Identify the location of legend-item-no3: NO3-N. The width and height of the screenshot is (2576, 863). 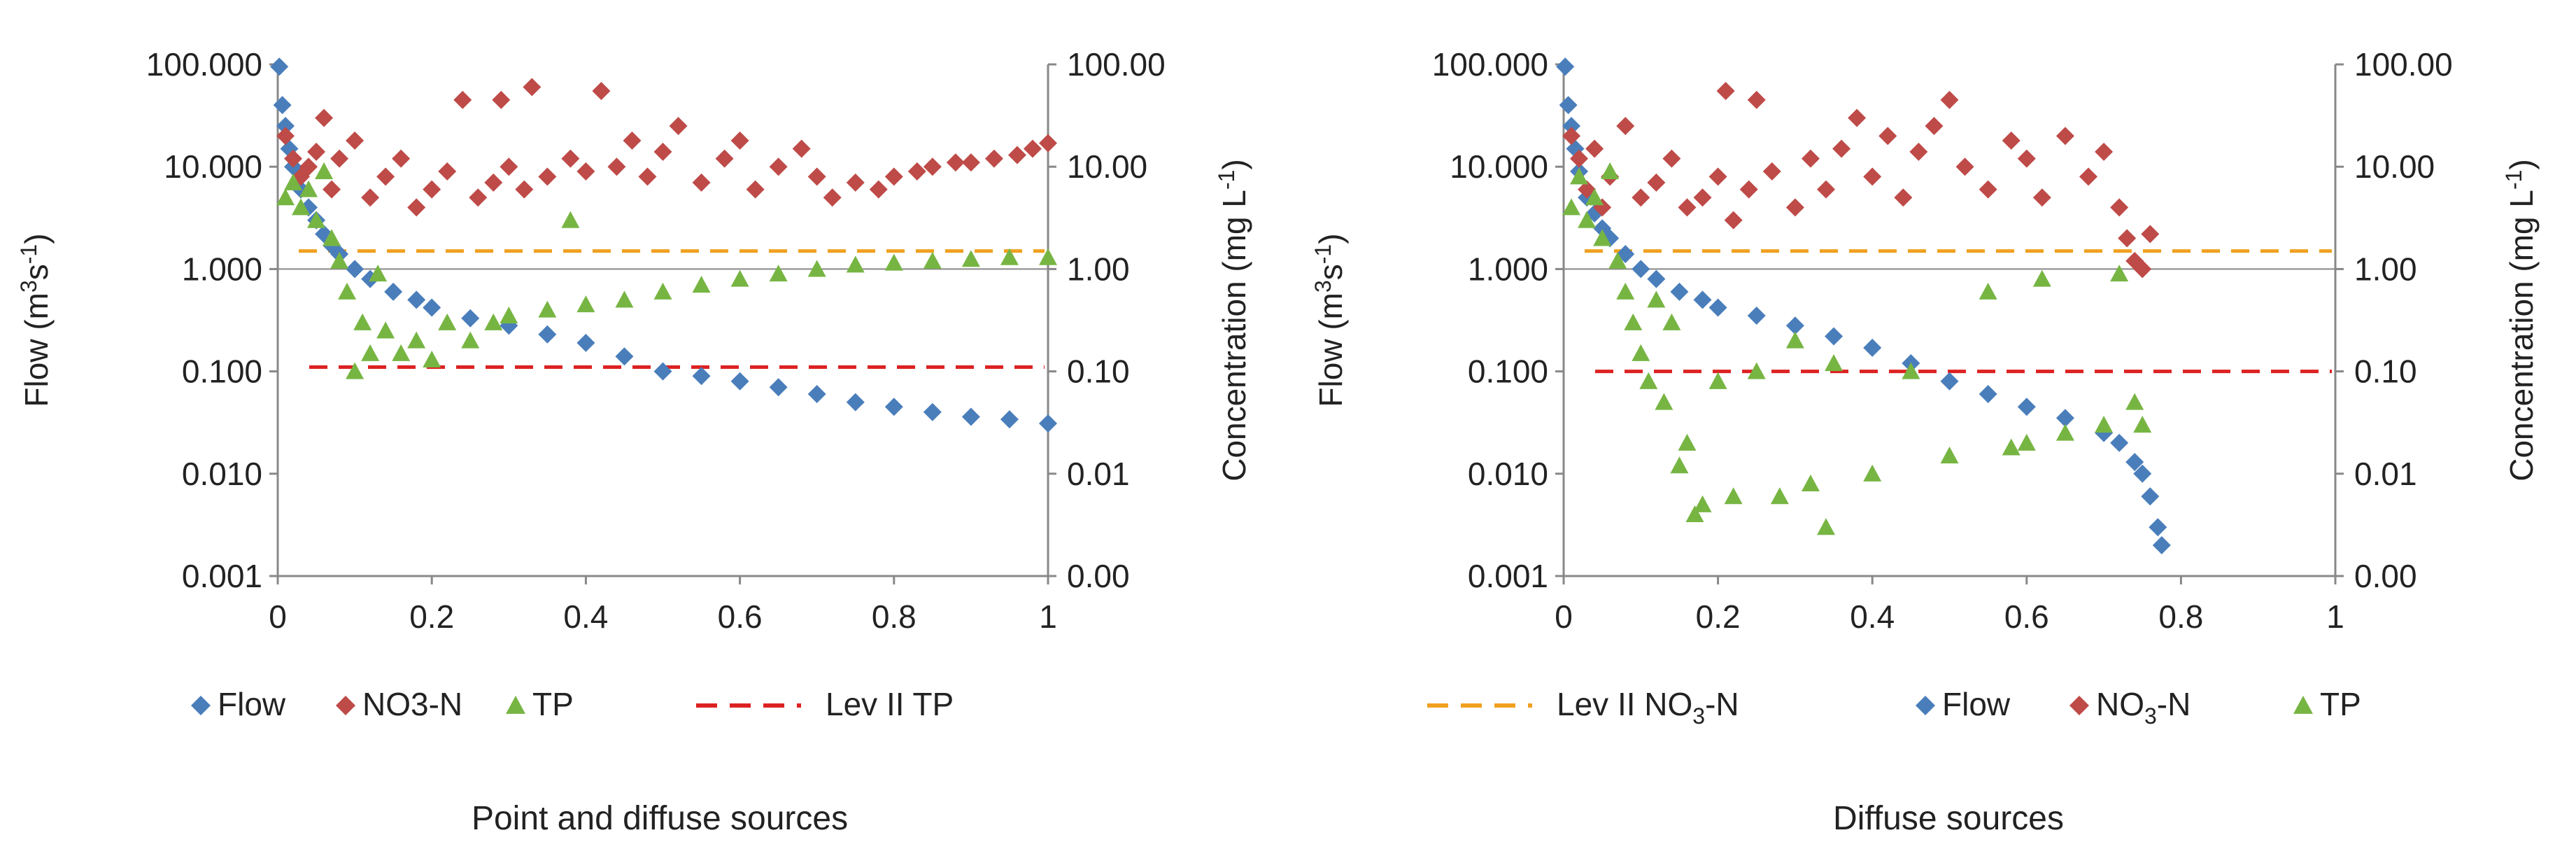
(2130, 707).